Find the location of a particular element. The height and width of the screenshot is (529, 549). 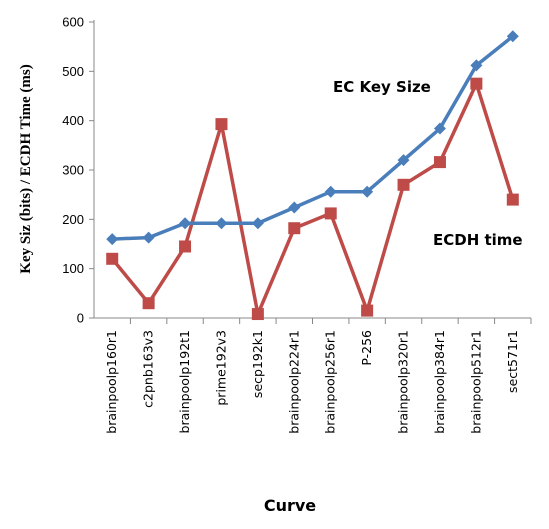

x-tick-label: brainpoolp384r1 is located at coordinates (439, 382).